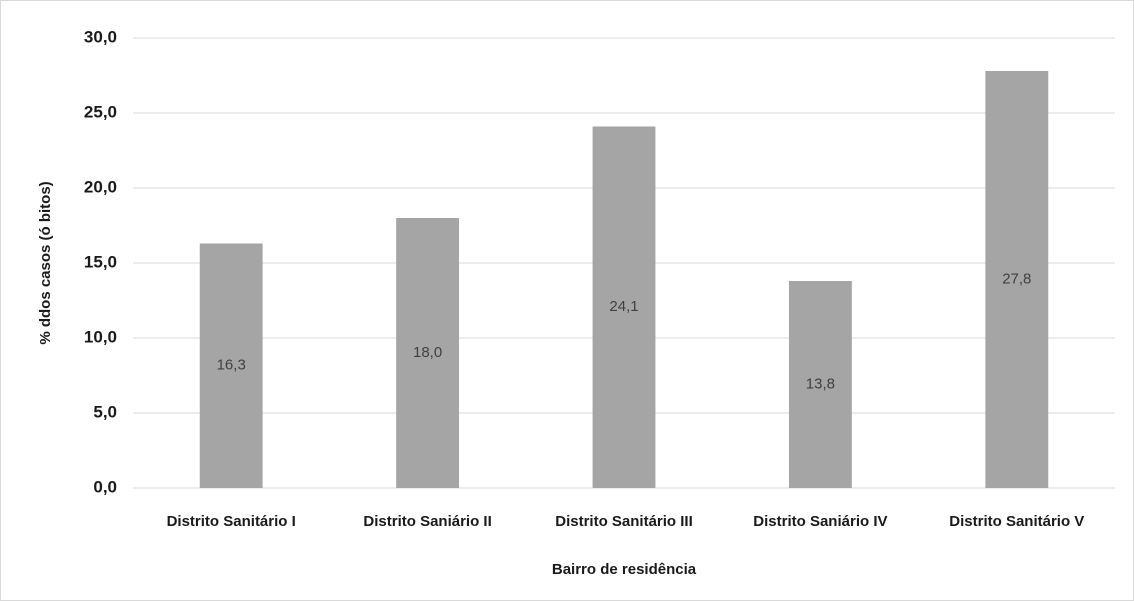  Describe the element at coordinates (100, 261) in the screenshot. I see `y-tick-label: 15,0` at that location.